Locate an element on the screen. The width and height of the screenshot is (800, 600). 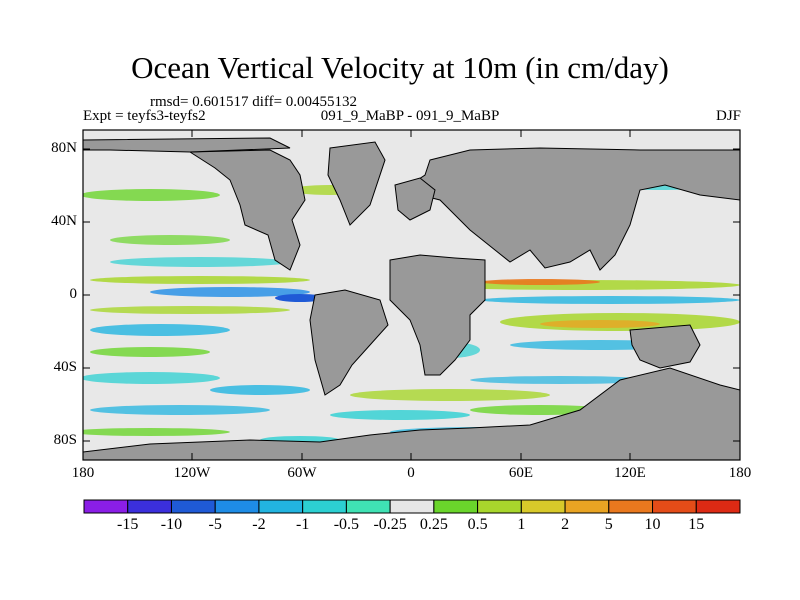
colorbar-label: -0.25 is located at coordinates (390, 524).